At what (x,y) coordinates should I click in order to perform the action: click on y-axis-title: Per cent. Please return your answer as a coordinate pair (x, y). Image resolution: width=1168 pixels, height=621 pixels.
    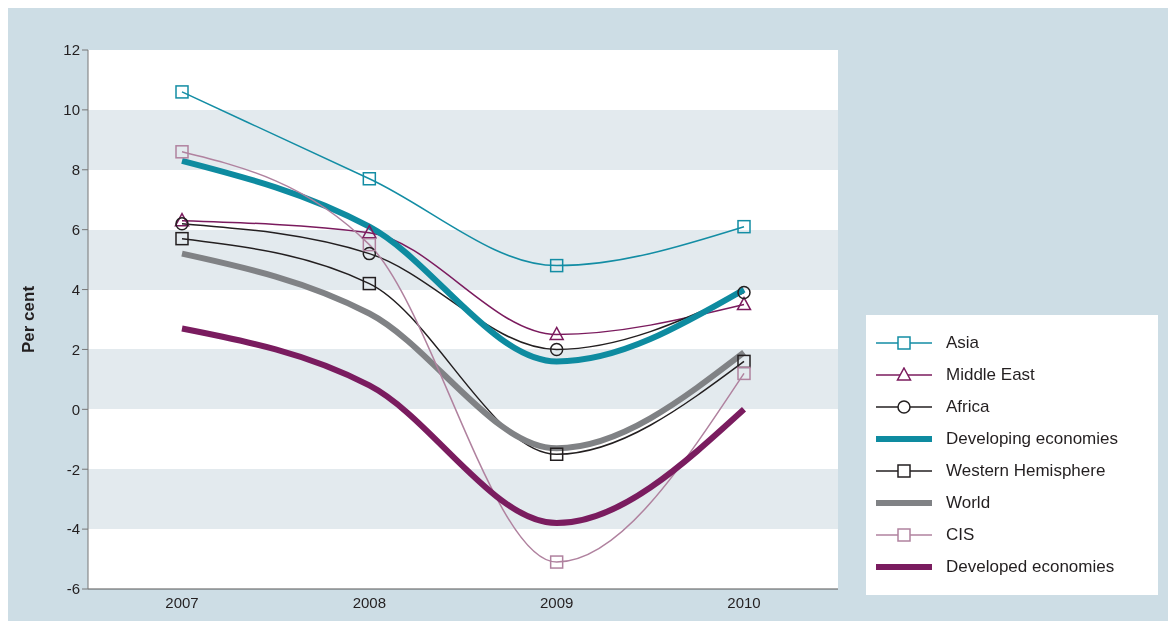
    Looking at the image, I should click on (29, 319).